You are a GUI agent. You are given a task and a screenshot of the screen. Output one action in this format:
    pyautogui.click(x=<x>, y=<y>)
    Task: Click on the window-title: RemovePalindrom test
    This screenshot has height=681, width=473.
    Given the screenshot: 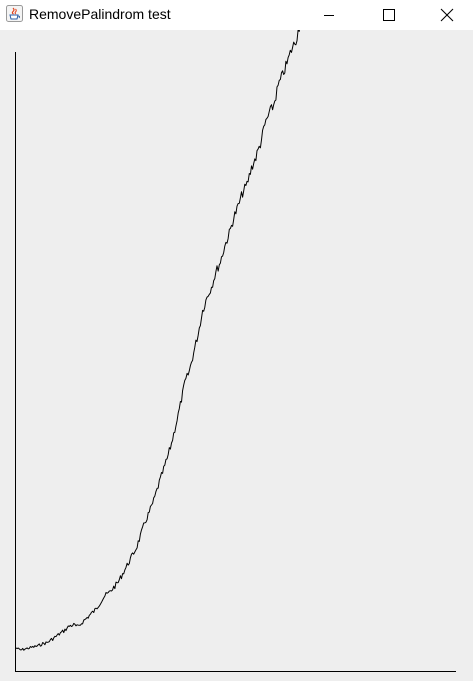 What is the action you would take?
    pyautogui.click(x=100, y=14)
    